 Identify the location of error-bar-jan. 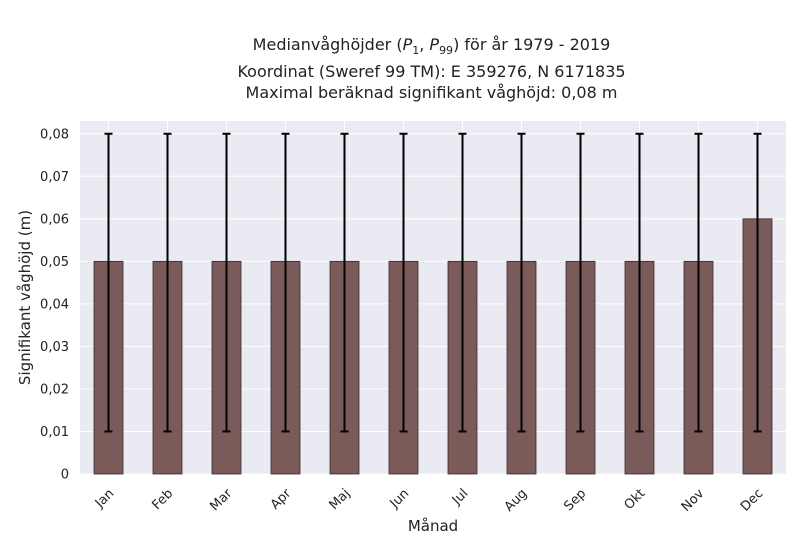
(108, 282).